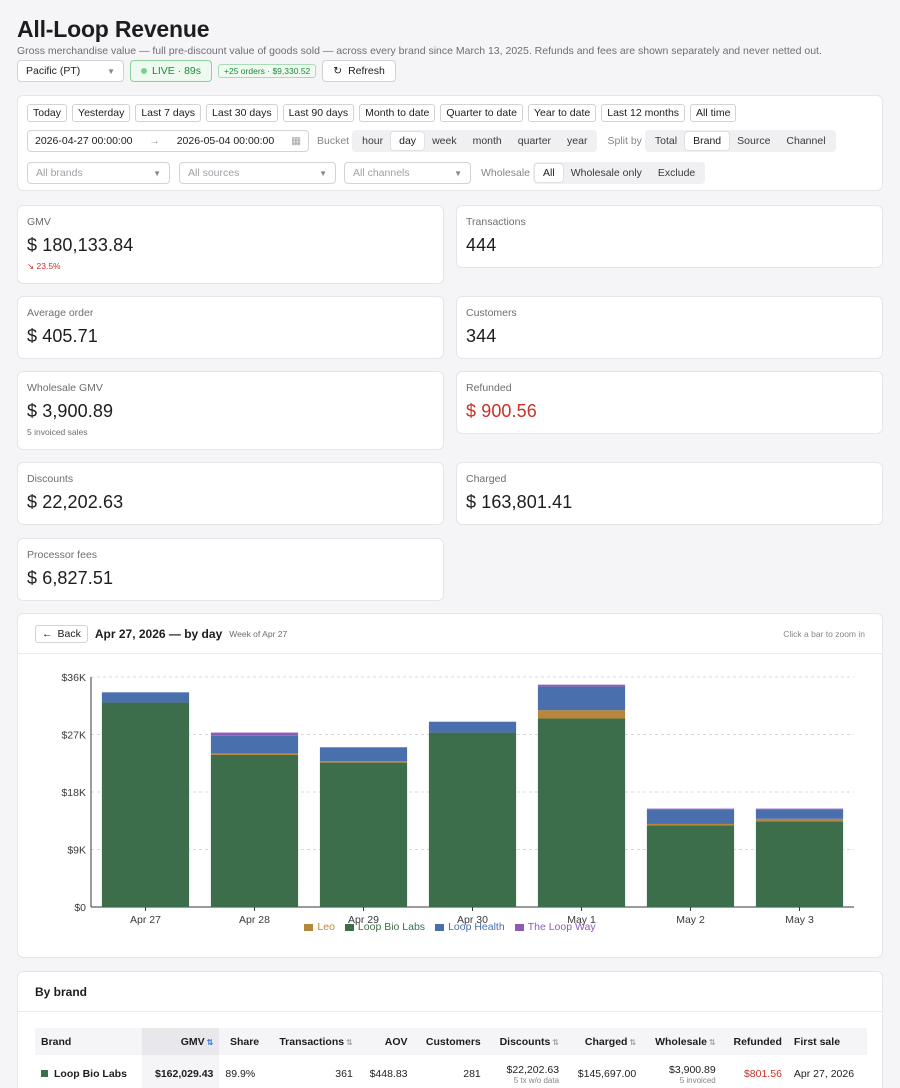 The width and height of the screenshot is (900, 1088). Describe the element at coordinates (481, 113) in the screenshot. I see `preset-quarter-to-date: Quarter to date` at that location.